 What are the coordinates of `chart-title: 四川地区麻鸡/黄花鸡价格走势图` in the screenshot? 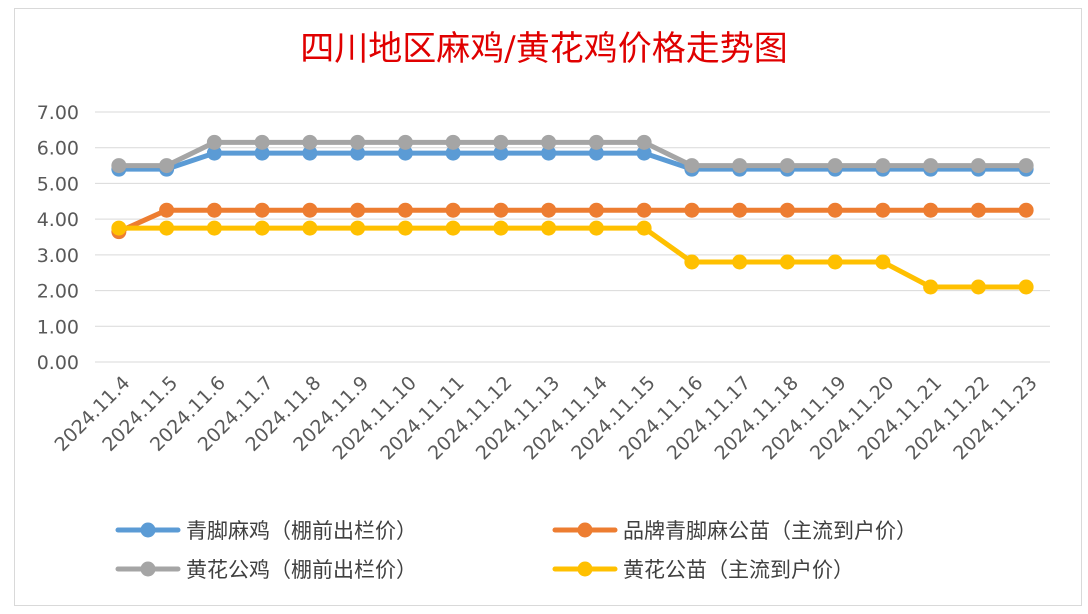 It's located at (543, 49).